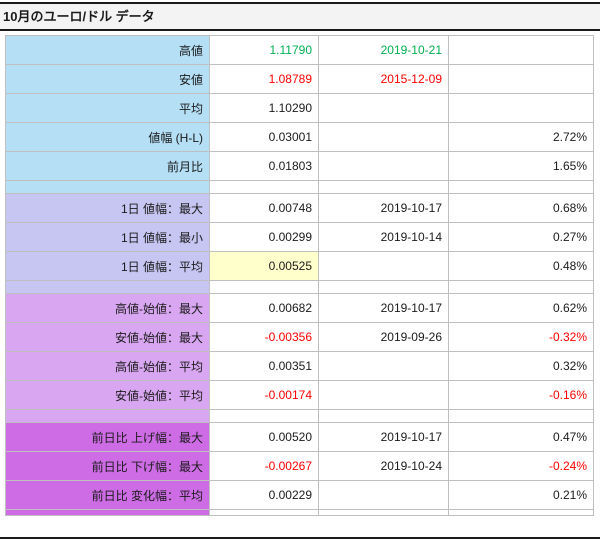  I want to click on table-row: 1日 値幅：平均 0.00525 0.48%, so click(299, 266).